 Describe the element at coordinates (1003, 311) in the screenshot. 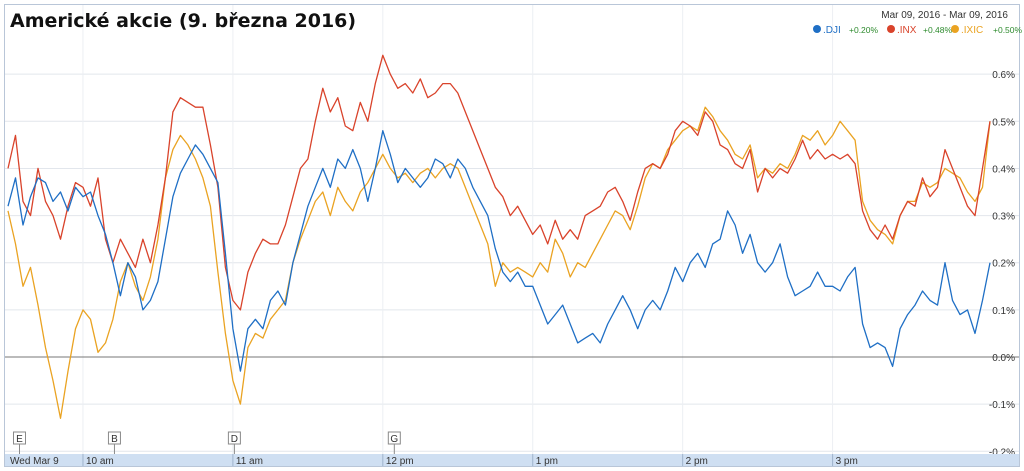

I see `y-tick-label: 0.1%` at that location.